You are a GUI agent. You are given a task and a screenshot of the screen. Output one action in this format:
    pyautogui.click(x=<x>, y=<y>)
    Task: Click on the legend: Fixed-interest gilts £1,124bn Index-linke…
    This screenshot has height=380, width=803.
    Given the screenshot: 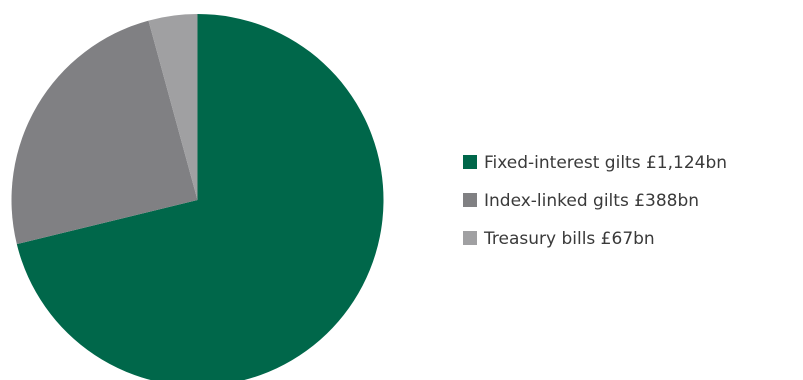 What is the action you would take?
    pyautogui.click(x=595, y=201)
    